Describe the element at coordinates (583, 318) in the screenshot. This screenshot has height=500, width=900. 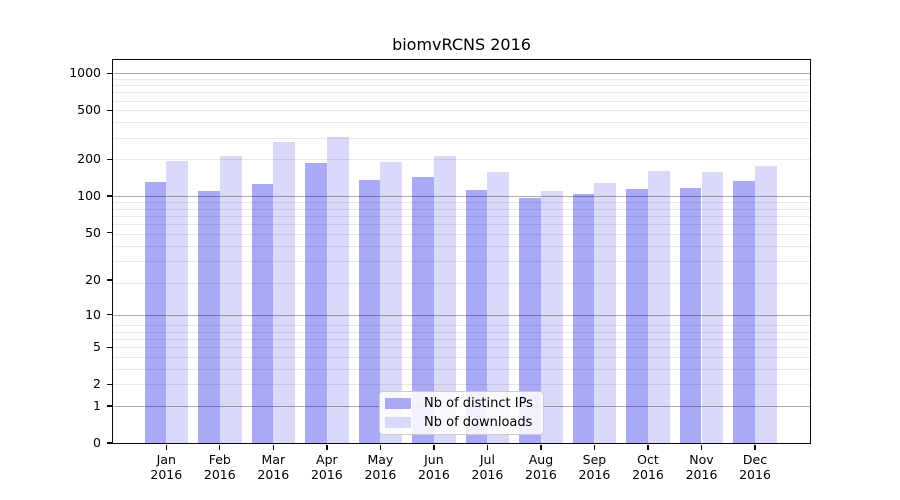
I see `bar-distinct-ips-sep` at that location.